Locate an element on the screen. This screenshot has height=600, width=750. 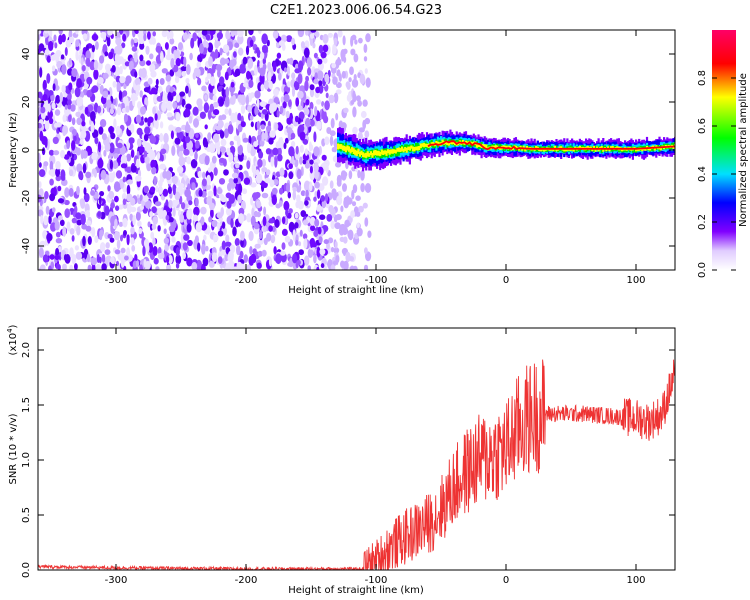
y-tick-label: 40 is located at coordinates (26, 54).